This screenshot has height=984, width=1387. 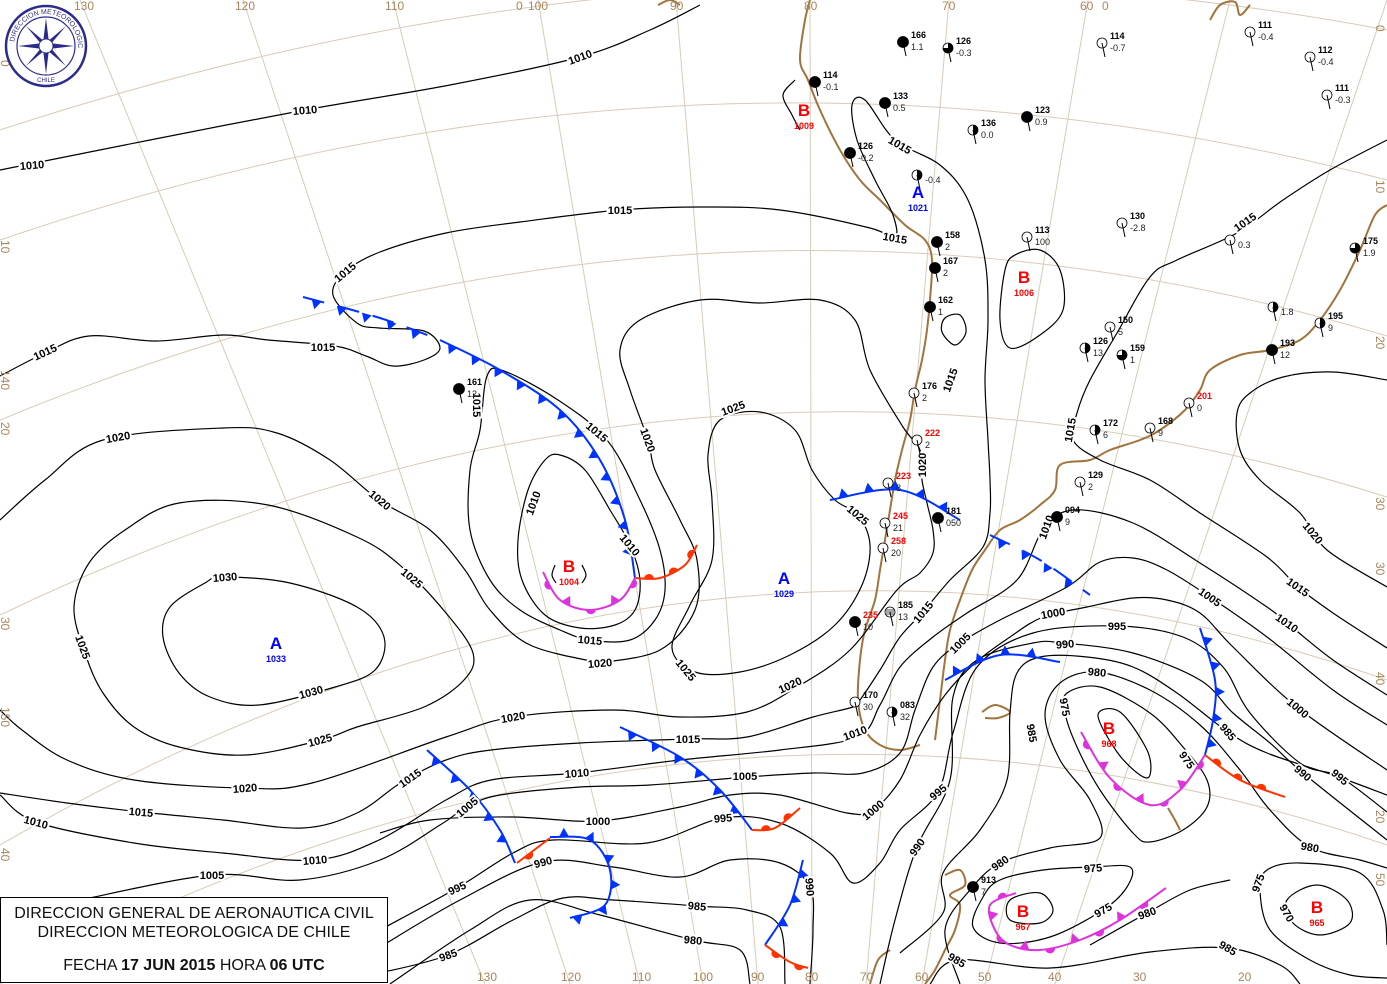 I want to click on station-pressure: 114, so click(x=830, y=75).